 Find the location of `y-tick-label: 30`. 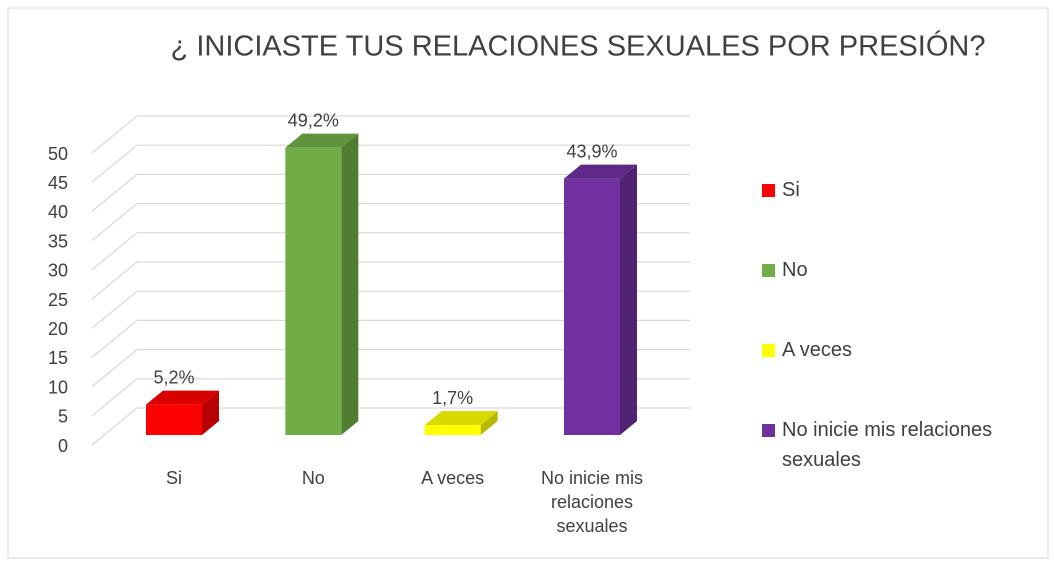

y-tick-label: 30 is located at coordinates (58, 271).